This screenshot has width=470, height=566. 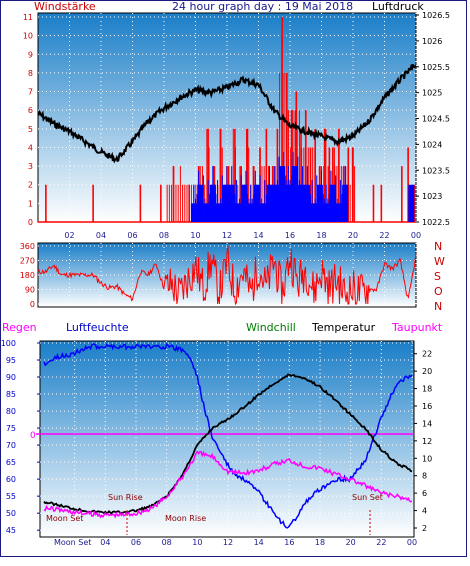 What do you see at coordinates (424, 528) in the screenshot?
I see `temperature-y-tick: 2` at bounding box center [424, 528].